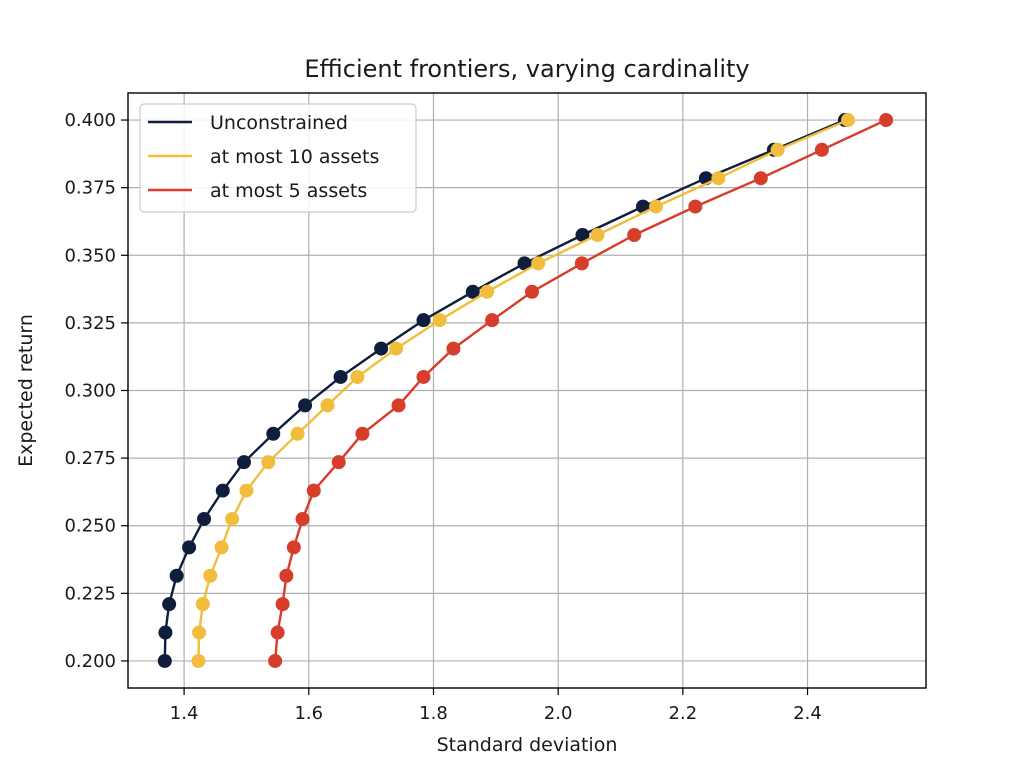 This screenshot has width=1024, height=770. Describe the element at coordinates (184, 713) in the screenshot. I see `x-tick-label: 1.4` at that location.